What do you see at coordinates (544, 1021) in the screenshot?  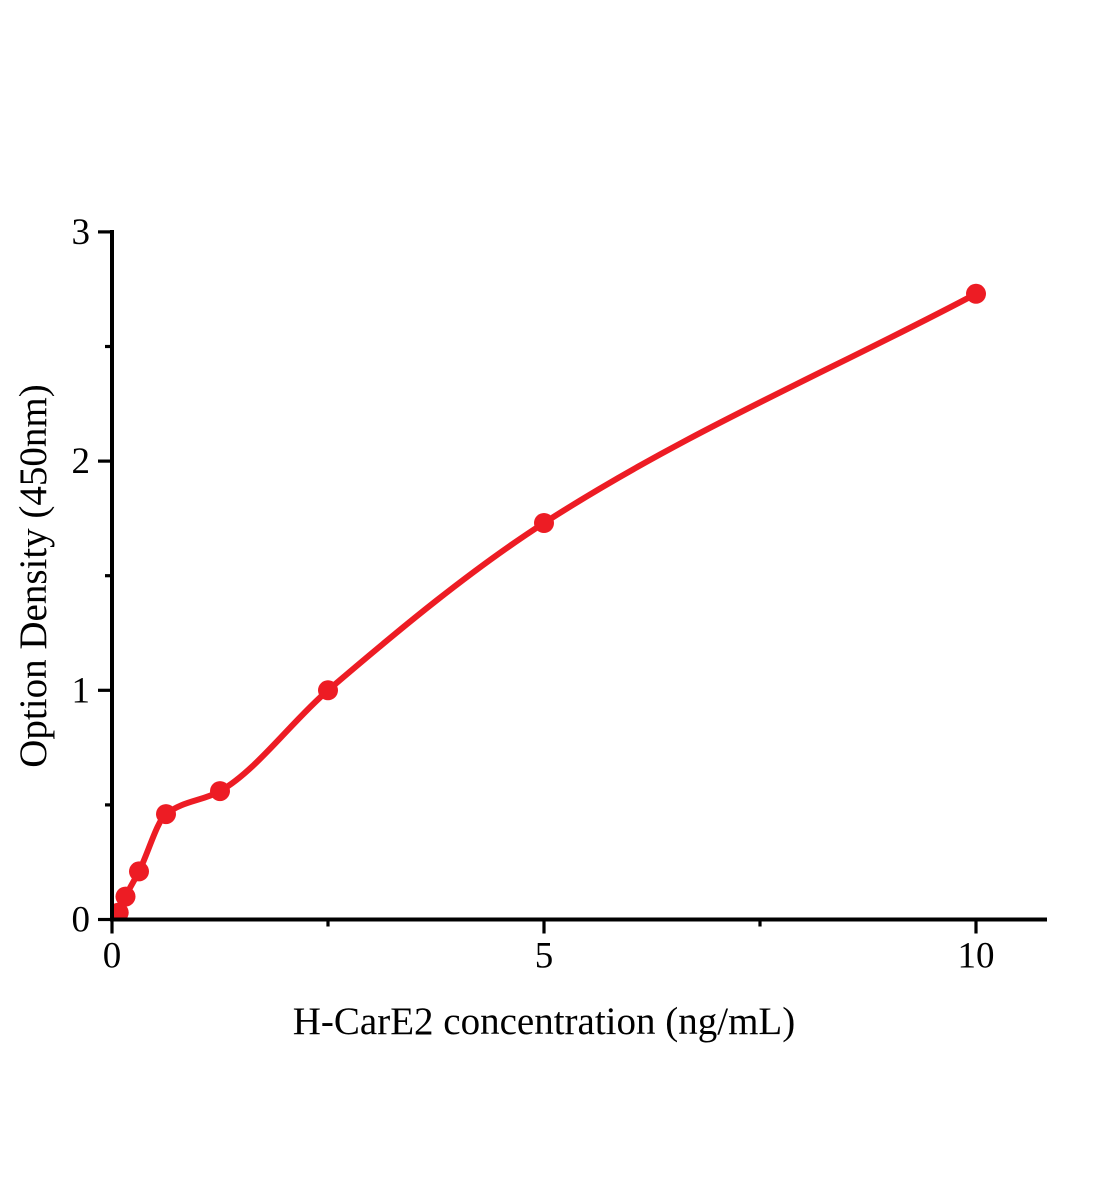 I see `x-axis-title: H-CarE2 concentration (ng/mL)` at bounding box center [544, 1021].